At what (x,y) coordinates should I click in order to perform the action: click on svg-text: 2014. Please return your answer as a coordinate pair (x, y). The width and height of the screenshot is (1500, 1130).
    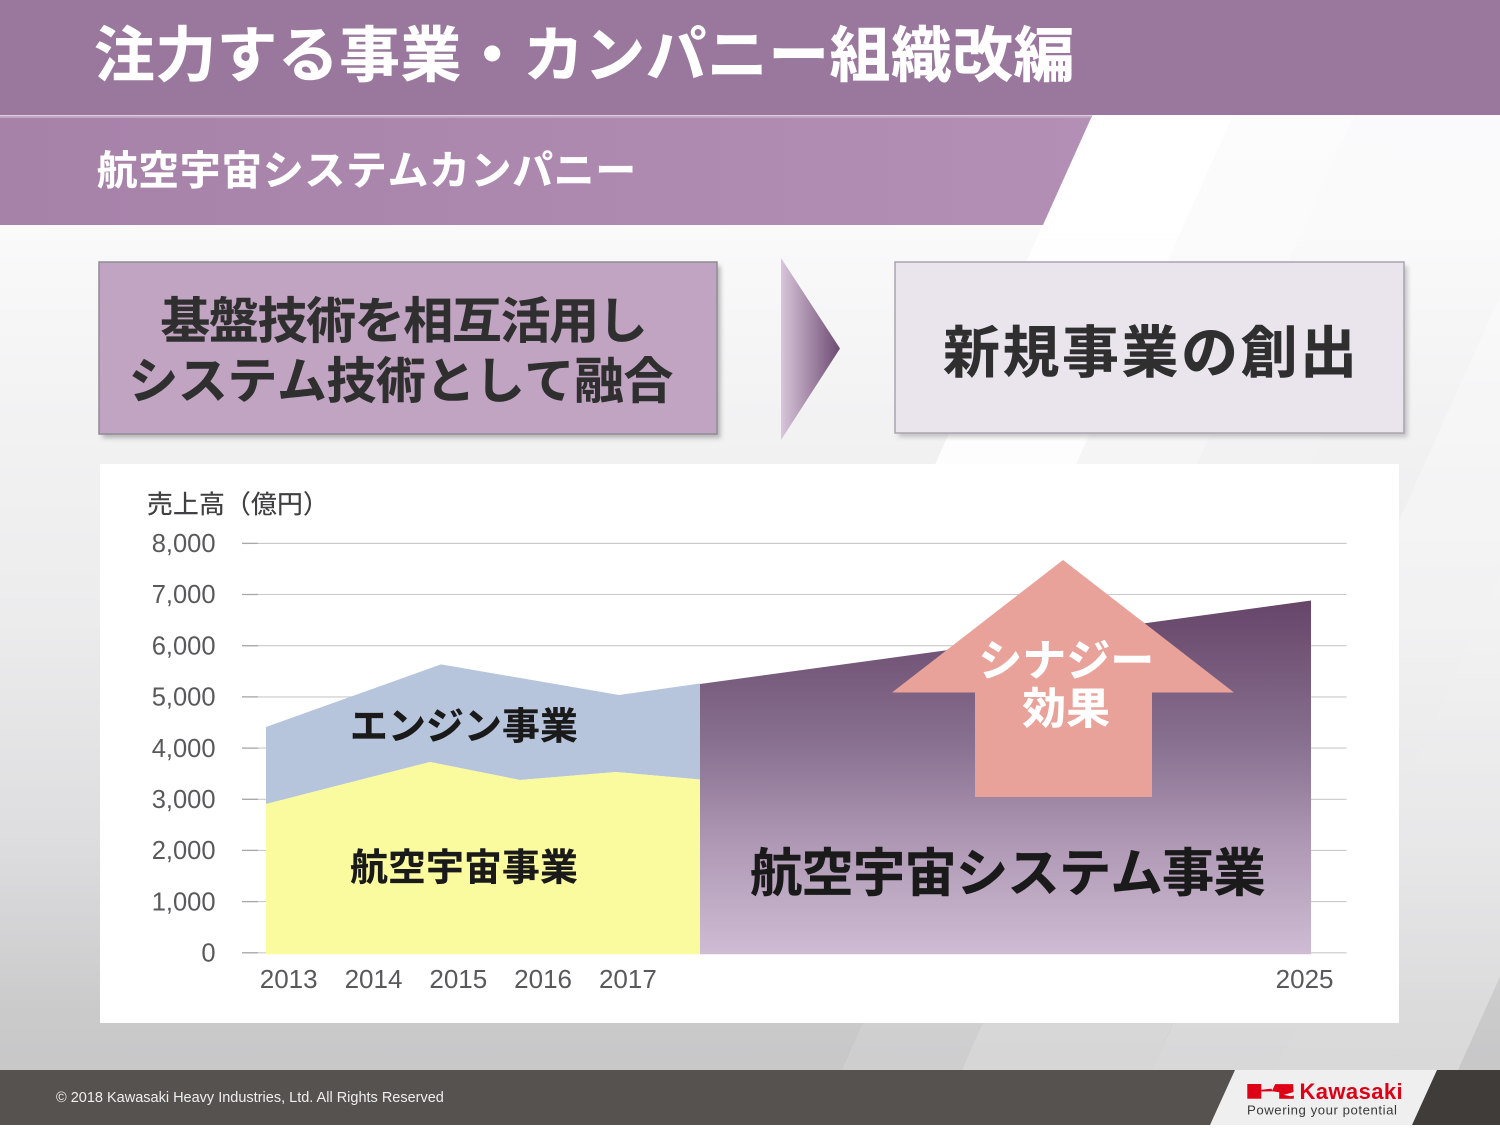
    Looking at the image, I should click on (374, 979).